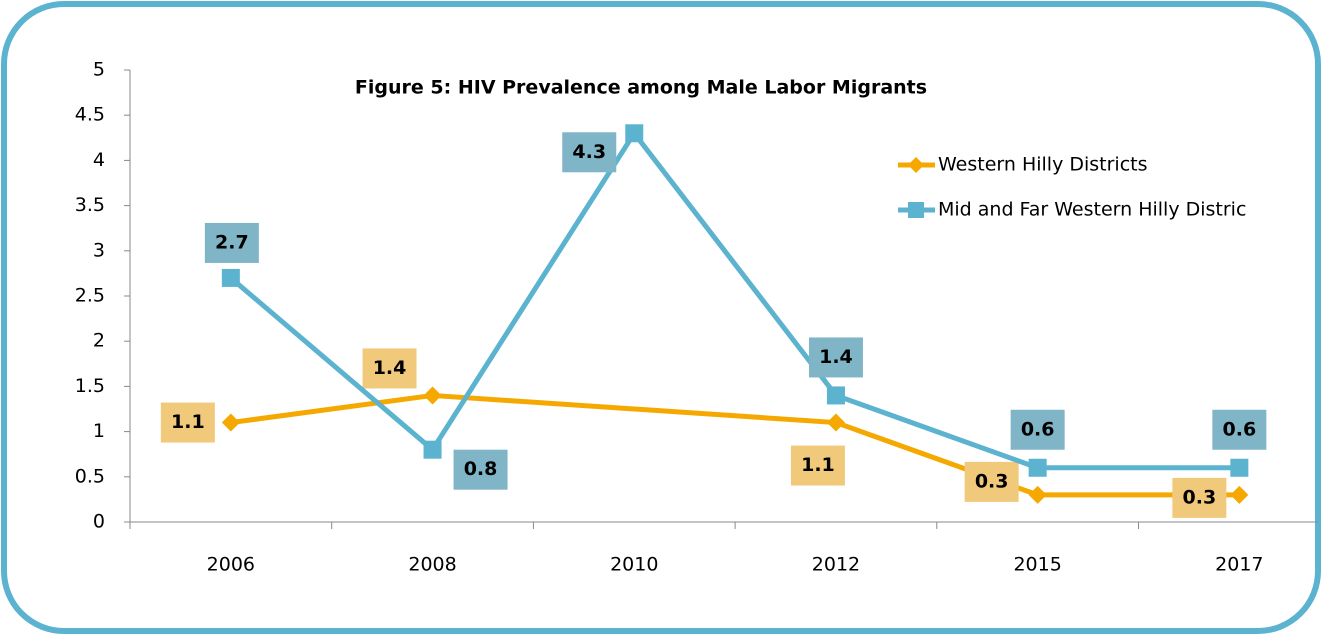 The image size is (1322, 635). Describe the element at coordinates (634, 409) in the screenshot. I see `gap-connector` at that location.